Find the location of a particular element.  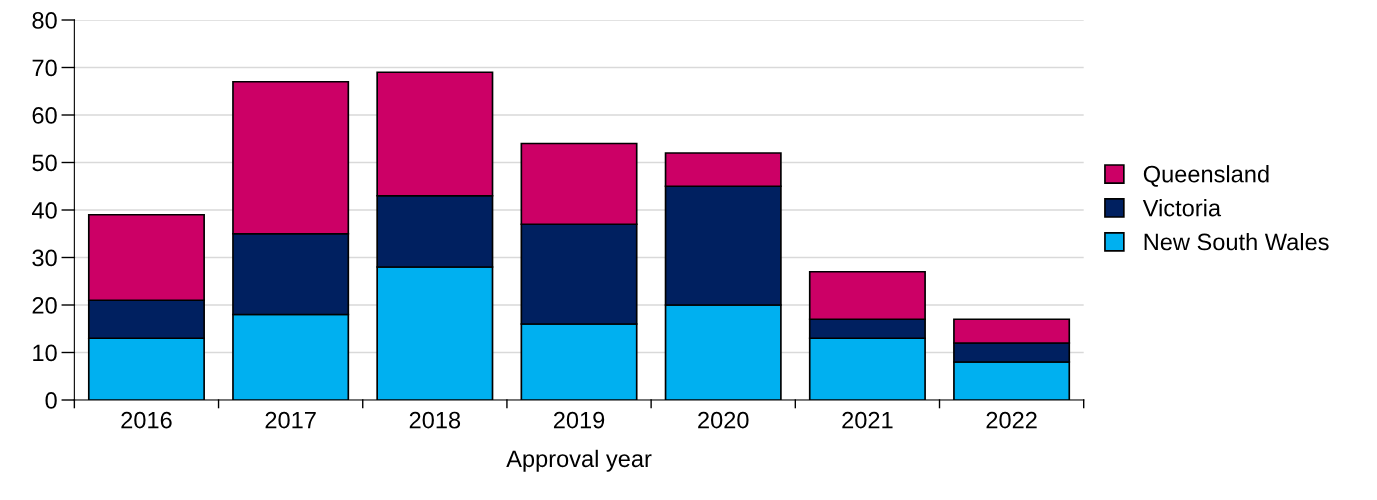

y-tick-label: 50 is located at coordinates (44, 163).